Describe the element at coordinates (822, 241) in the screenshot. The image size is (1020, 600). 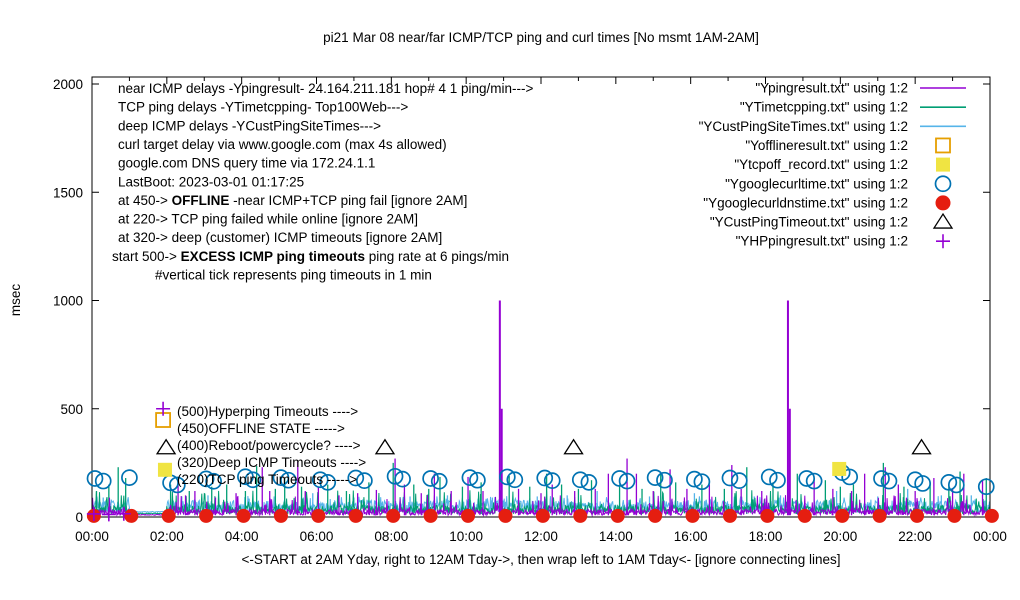
I see `legend-label: "YHPpingresult.txt" using 1:2` at that location.